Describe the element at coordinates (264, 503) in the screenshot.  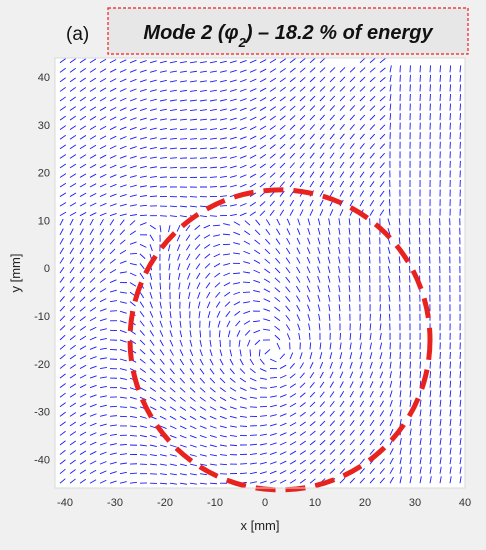
I see `x-tick-labels: -40 -30 -20 -10 0 10 20 30 40` at that location.